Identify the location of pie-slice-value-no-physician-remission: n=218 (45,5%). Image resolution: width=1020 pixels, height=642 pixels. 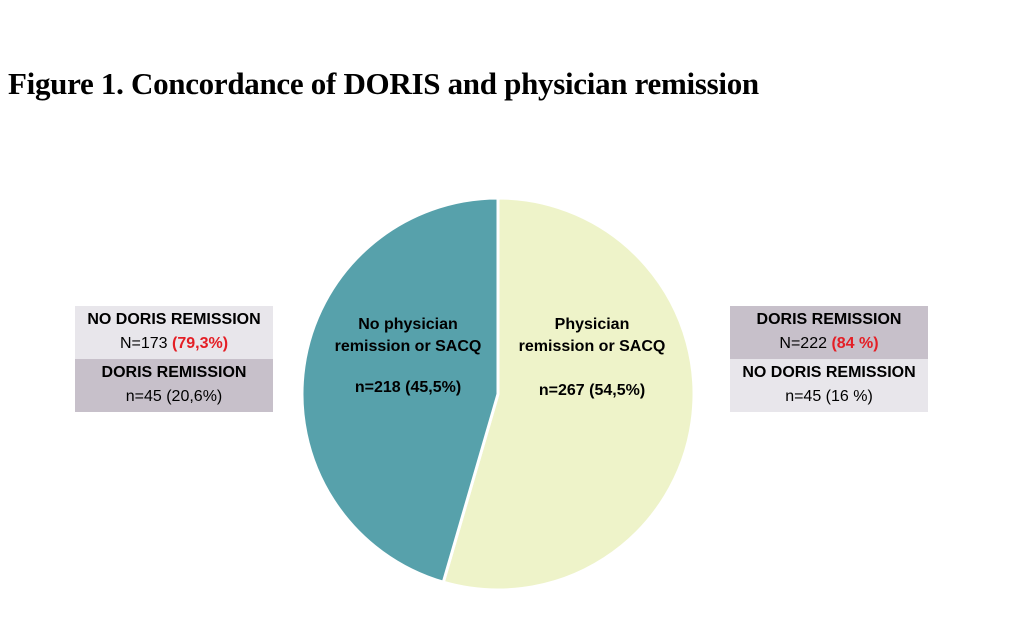
(408, 387).